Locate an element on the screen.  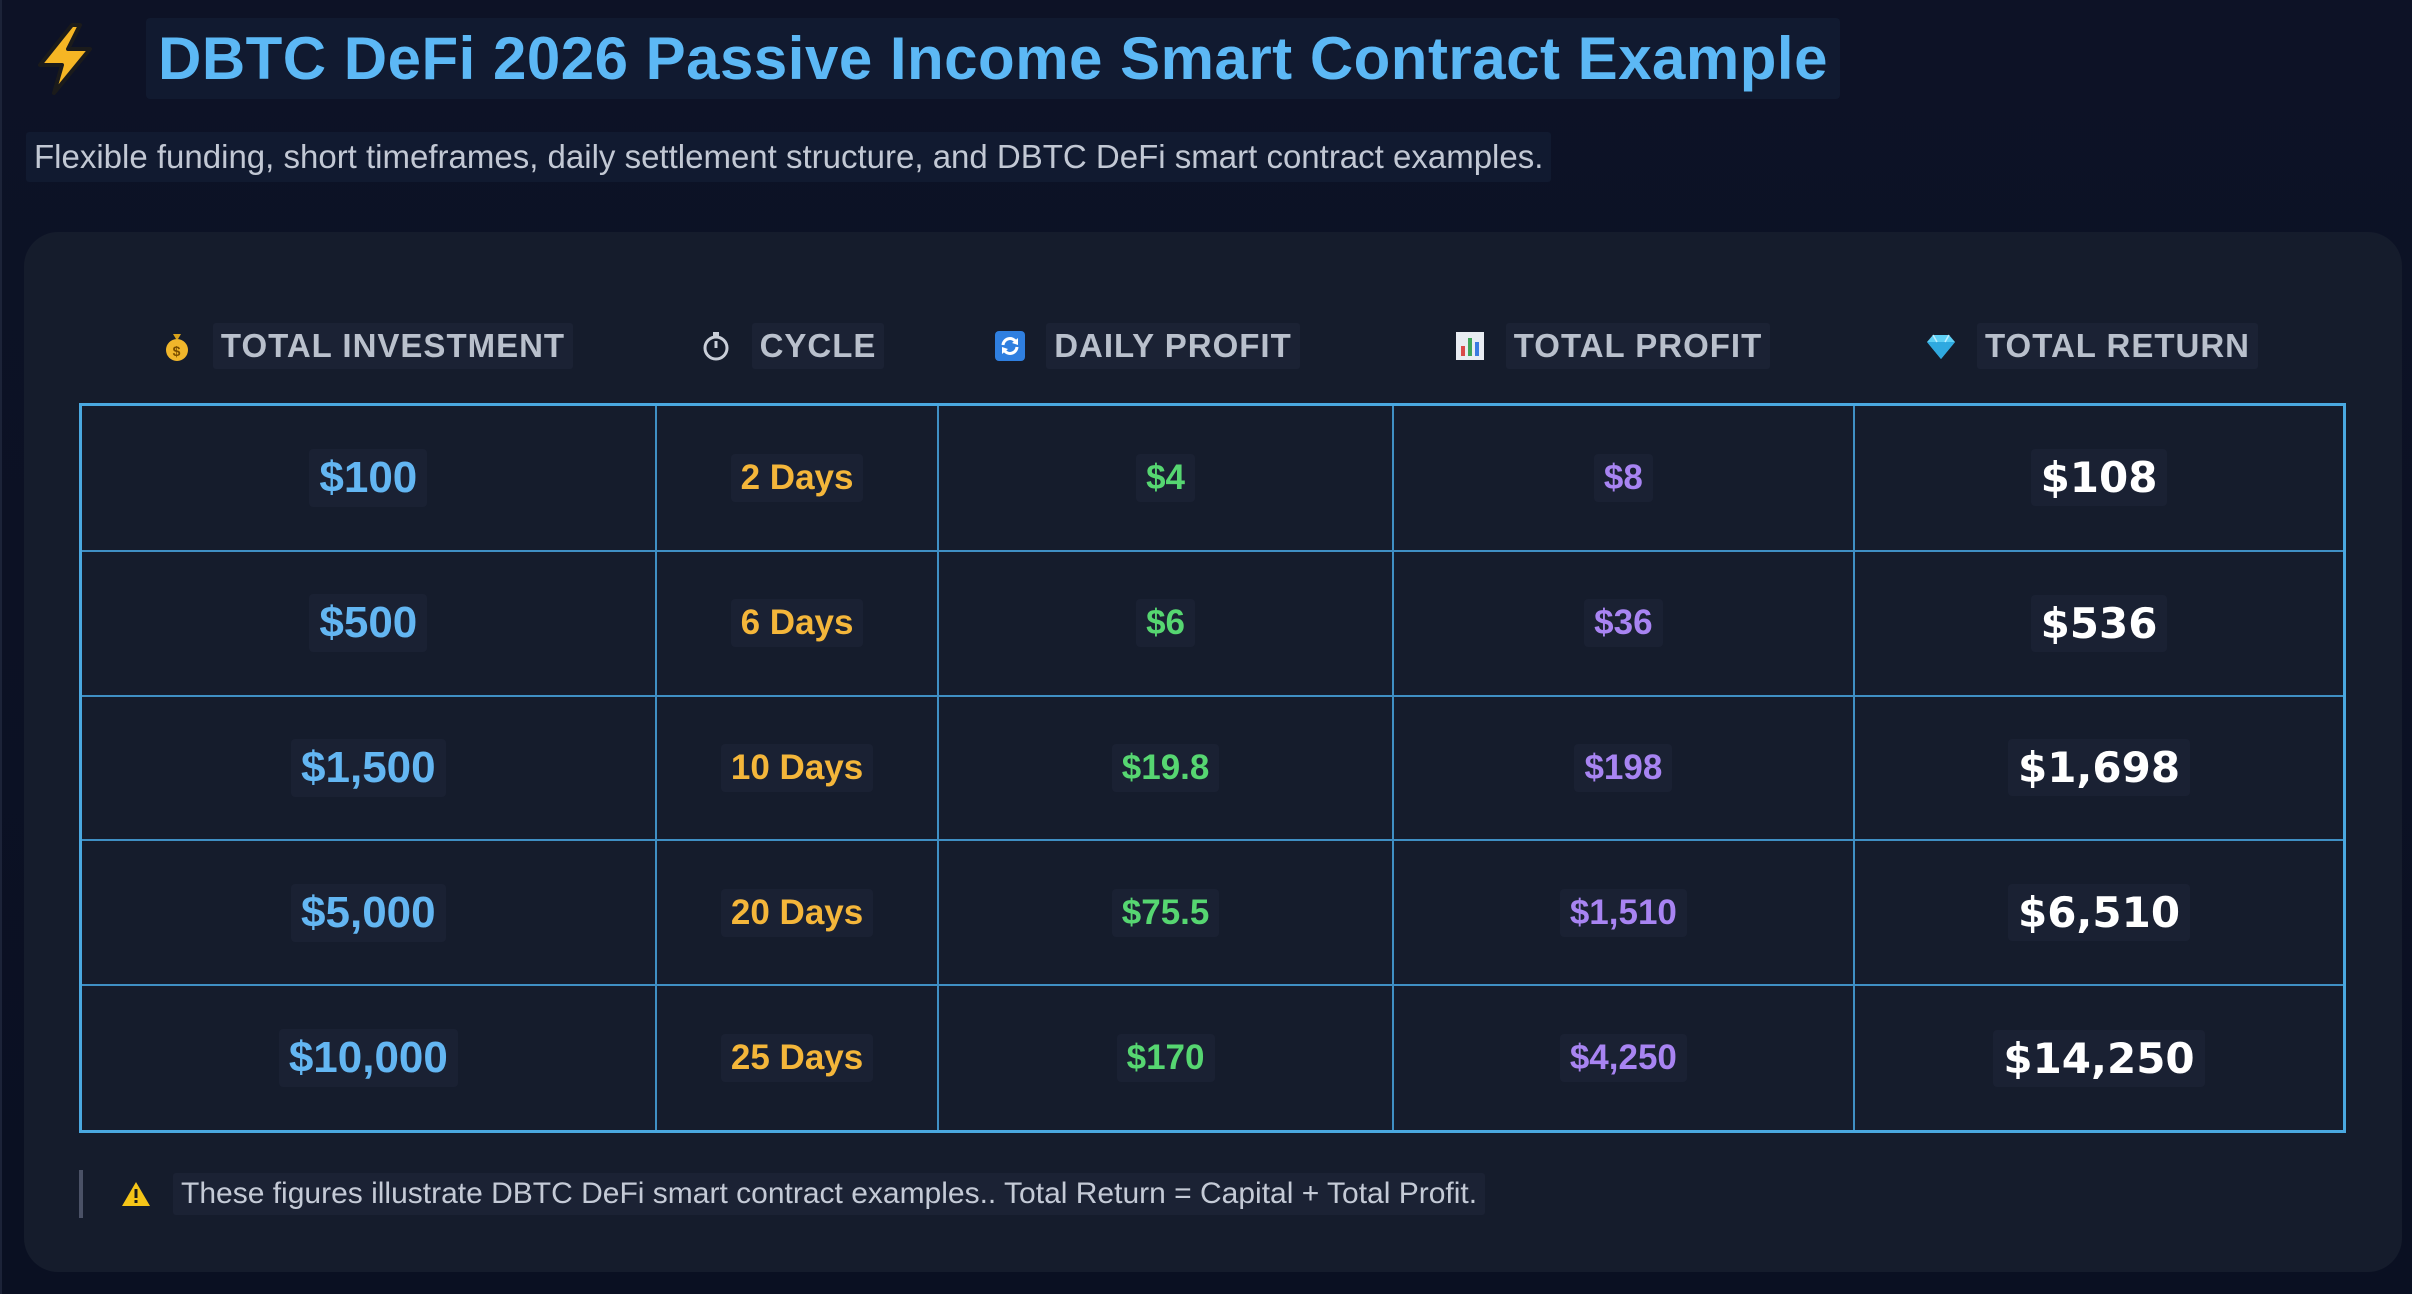
cycle-value: 25 Days is located at coordinates (797, 1058).